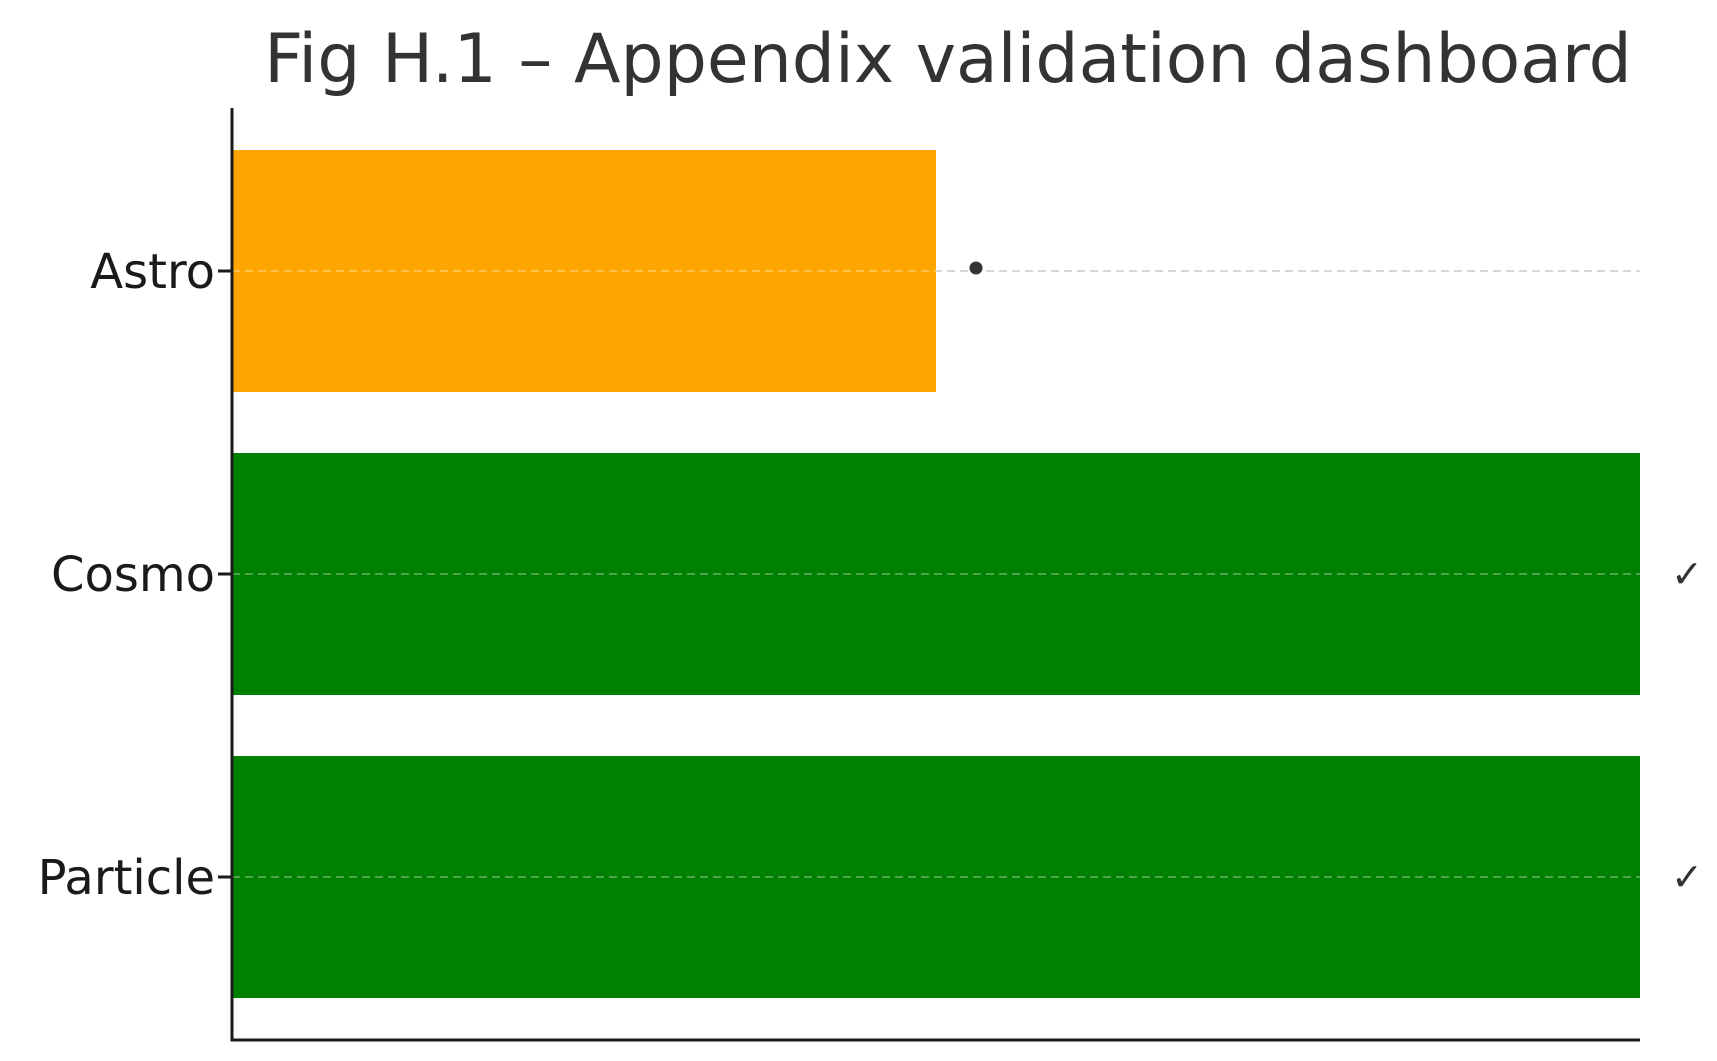 This screenshot has height=1061, width=1717. What do you see at coordinates (584, 271) in the screenshot?
I see `bar-astro` at bounding box center [584, 271].